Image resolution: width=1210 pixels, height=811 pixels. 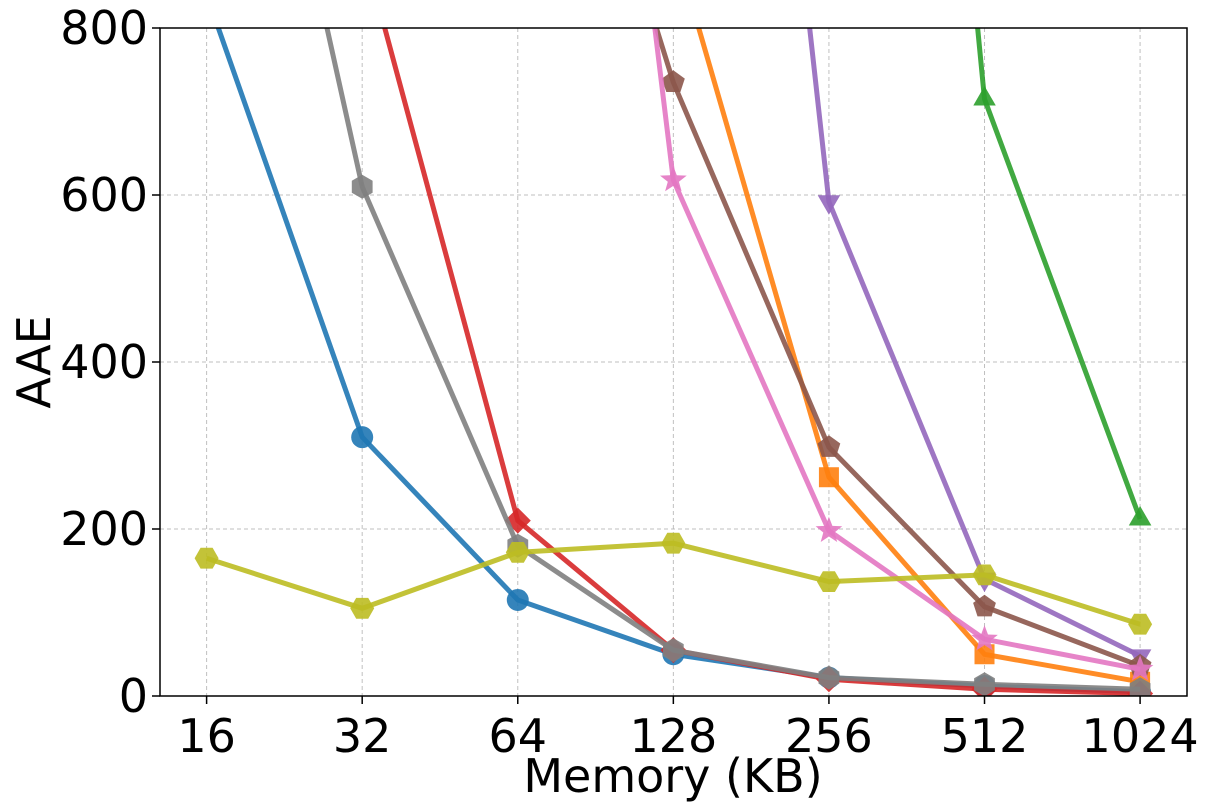 What do you see at coordinates (672, 776) in the screenshot?
I see `x-axis-label: Memory (KB)` at bounding box center [672, 776].